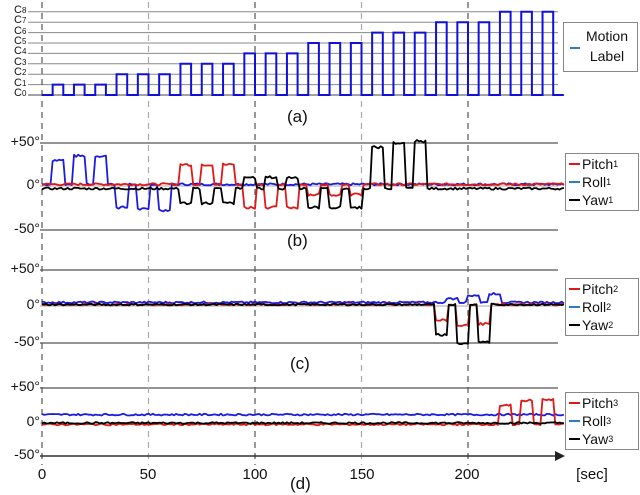  Describe the element at coordinates (560, 456) in the screenshot. I see `x-axis-arrow-icon` at that location.